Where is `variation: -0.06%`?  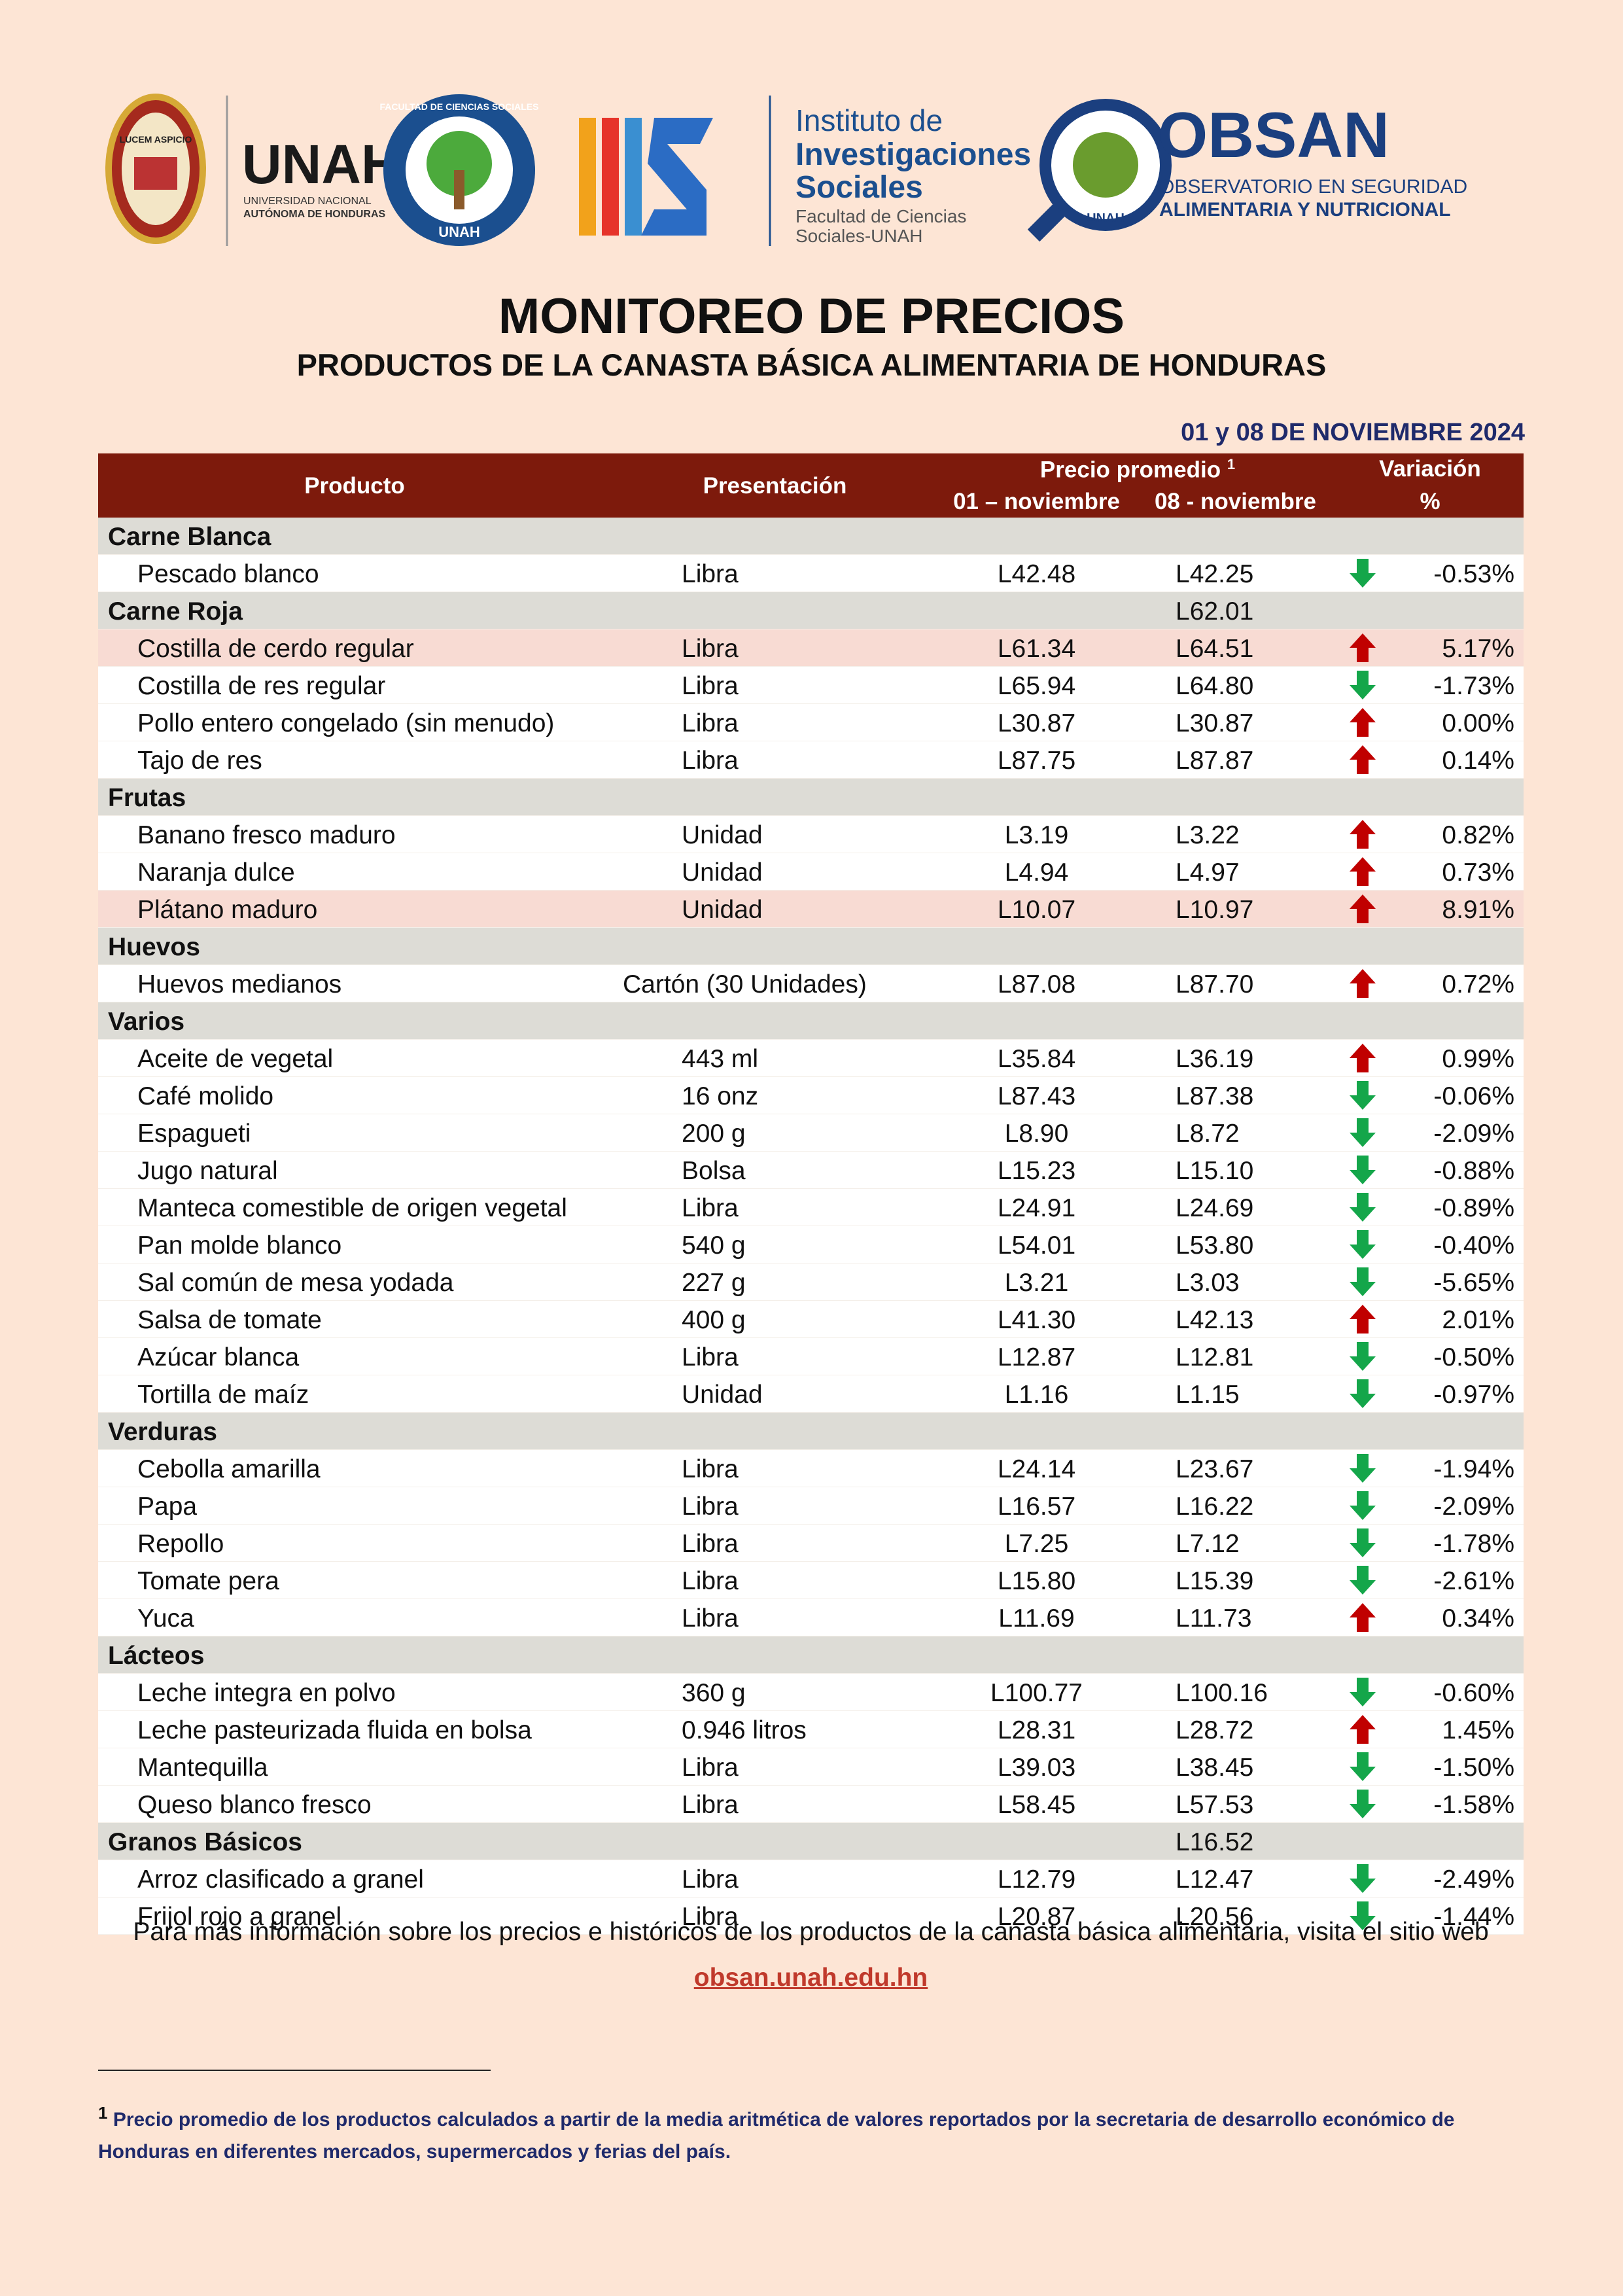
variation: -0.06% is located at coordinates (1474, 1096).